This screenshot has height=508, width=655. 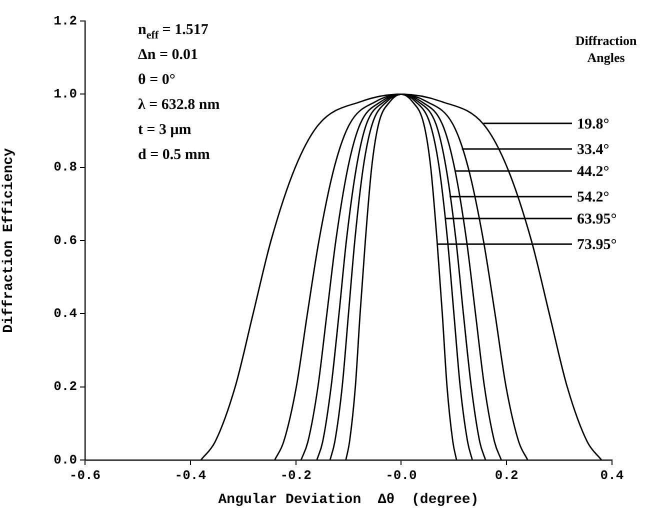 I want to click on x-tick-label: -0.4, so click(x=190, y=476).